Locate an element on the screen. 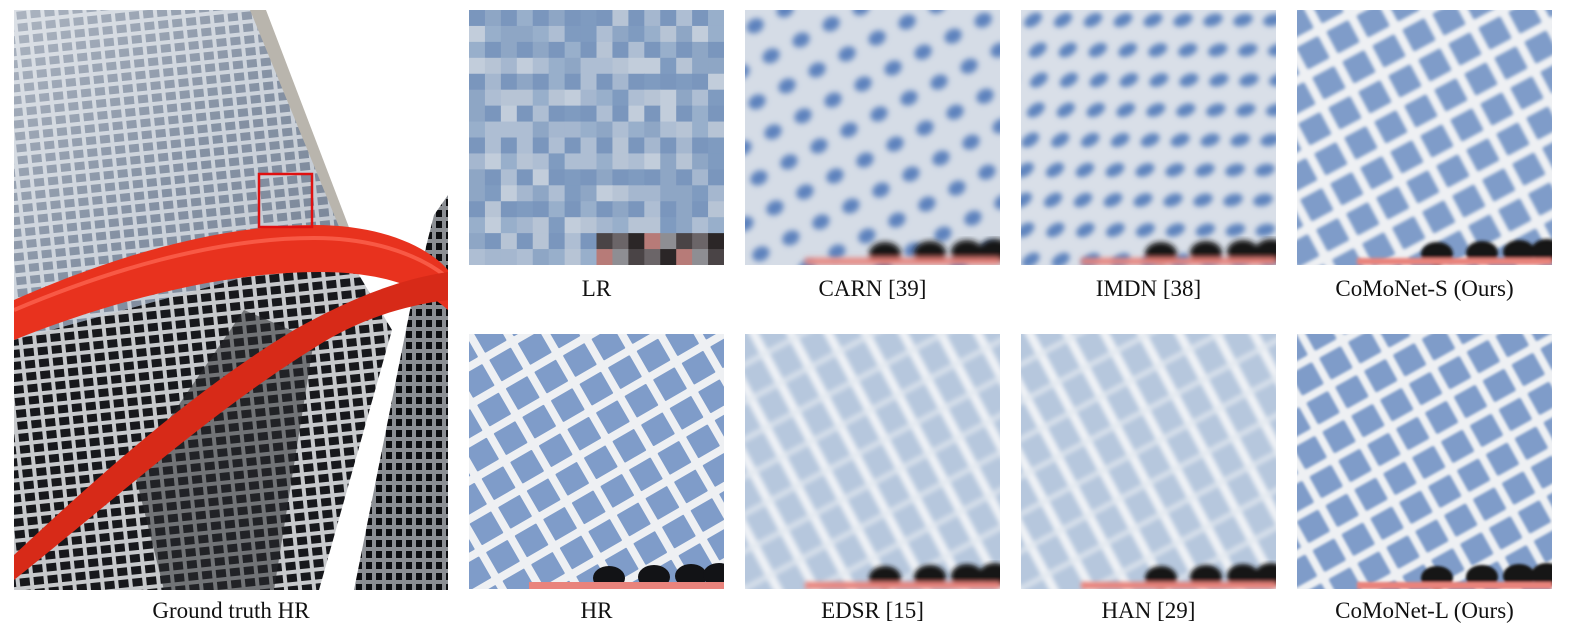  crop-image-han is located at coordinates (1148, 461).